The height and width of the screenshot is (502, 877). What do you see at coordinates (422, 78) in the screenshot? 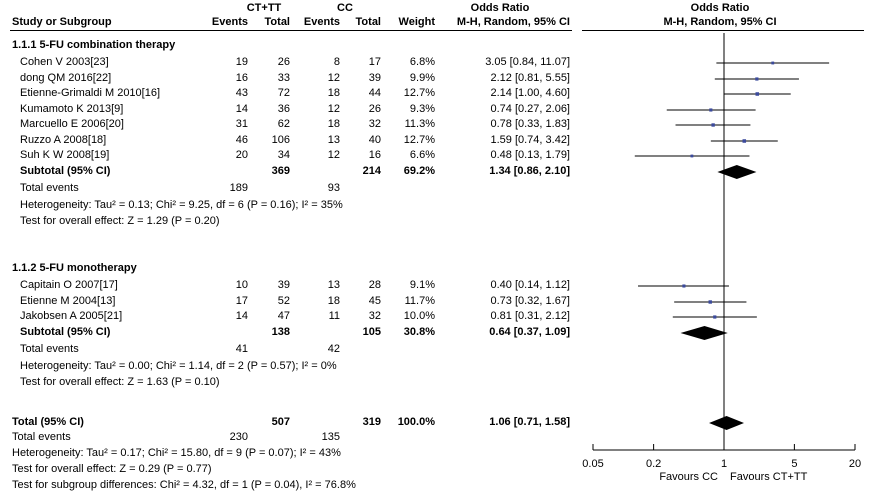
I see `study-weight: 9.9%` at bounding box center [422, 78].